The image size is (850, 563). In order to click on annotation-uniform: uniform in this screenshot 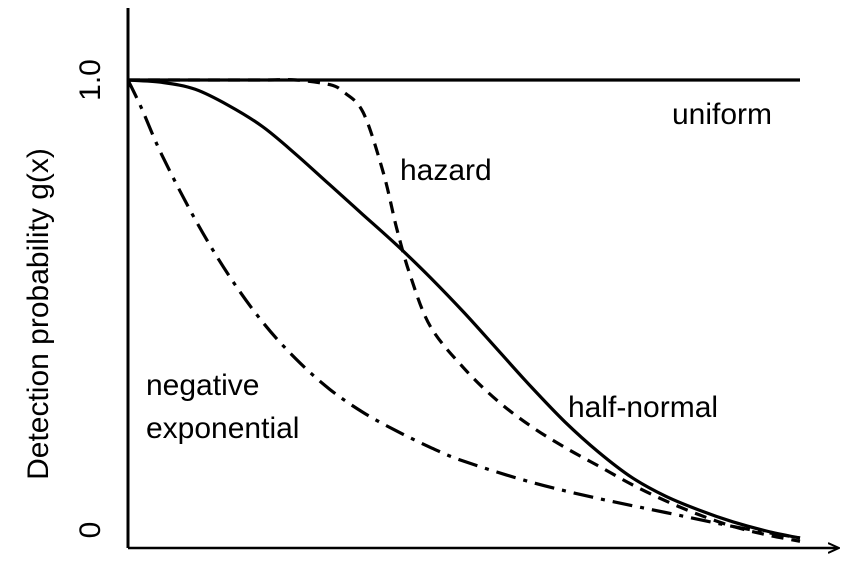, I will do `click(722, 114)`.